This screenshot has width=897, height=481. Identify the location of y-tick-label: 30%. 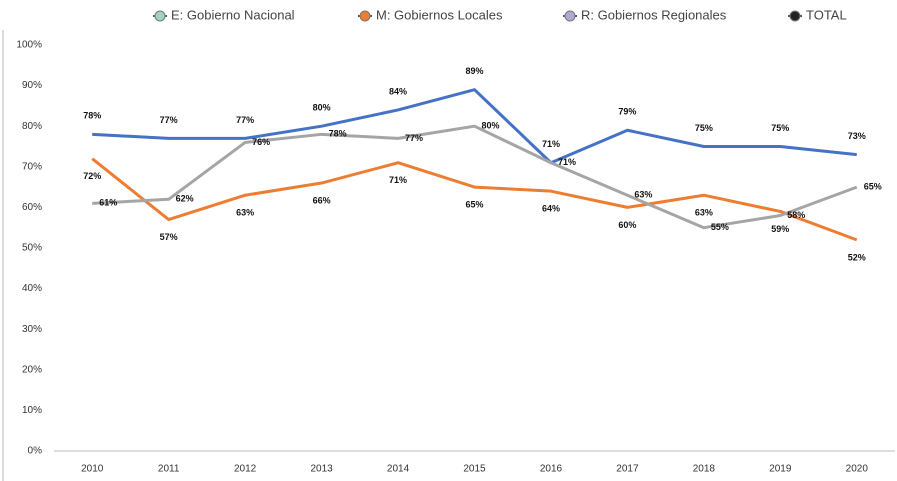
(32, 329).